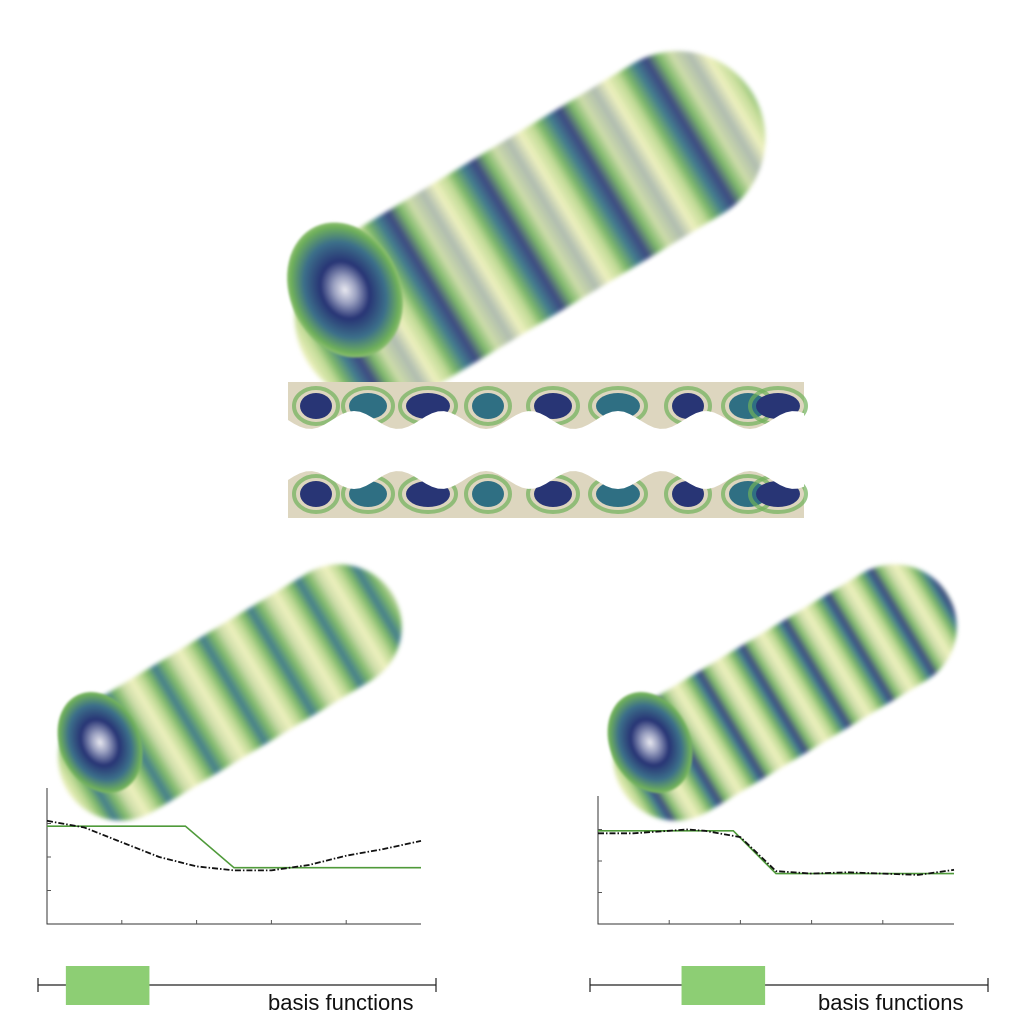 The image size is (1024, 1024). I want to click on bottom-left-basis-functions-label: basis functions, so click(341, 1002).